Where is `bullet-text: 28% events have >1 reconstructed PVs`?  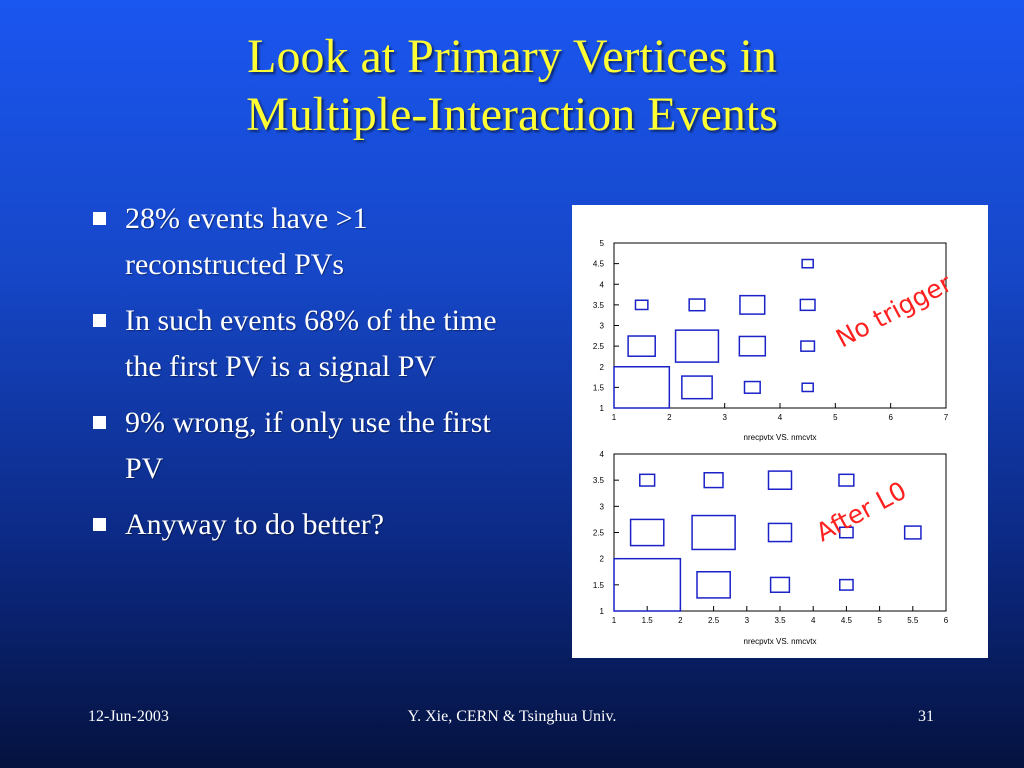
bullet-text: 28% events have >1 reconstructed PVs is located at coordinates (246, 241).